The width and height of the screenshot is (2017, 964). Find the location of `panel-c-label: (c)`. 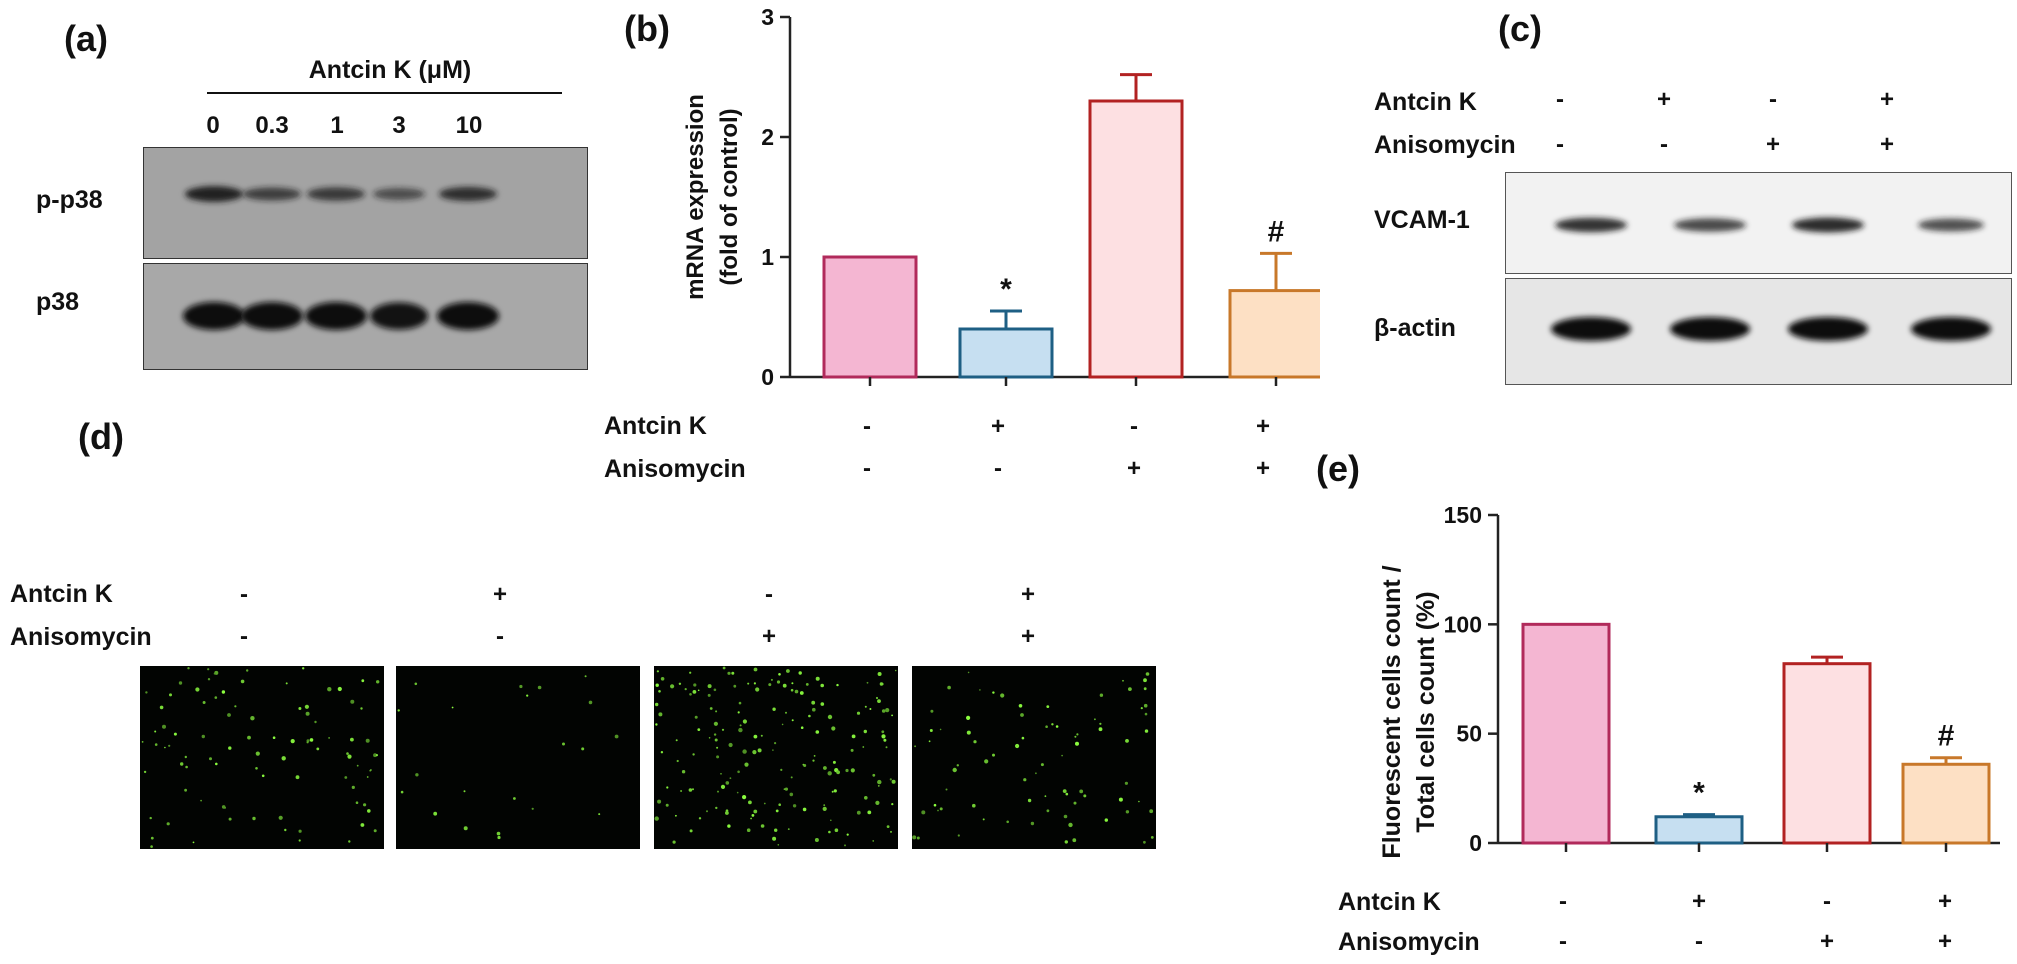

panel-c-label: (c) is located at coordinates (1520, 28).